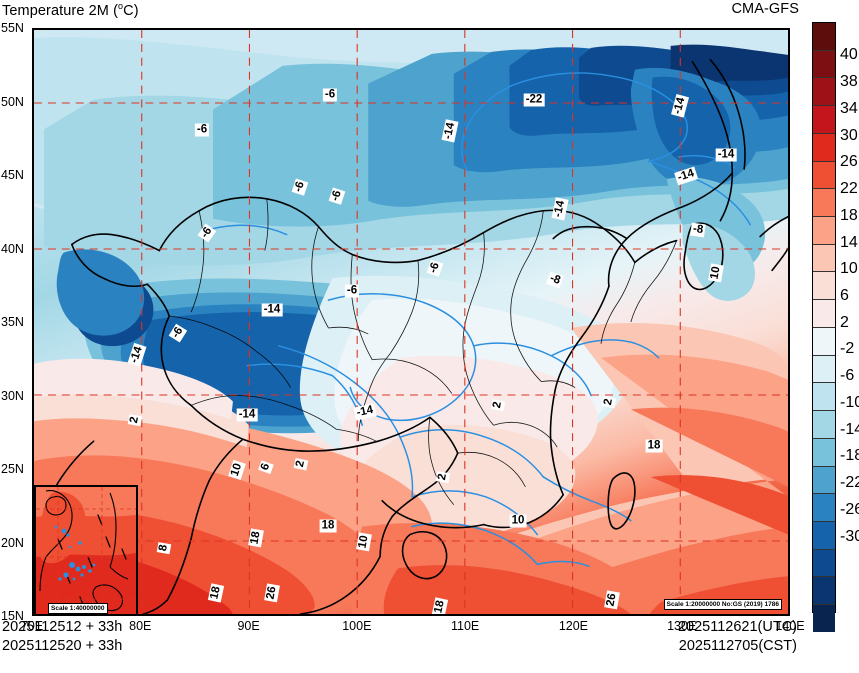 The width and height of the screenshot is (859, 673). Describe the element at coordinates (849, 429) in the screenshot. I see `colorbar-tick: -14` at that location.